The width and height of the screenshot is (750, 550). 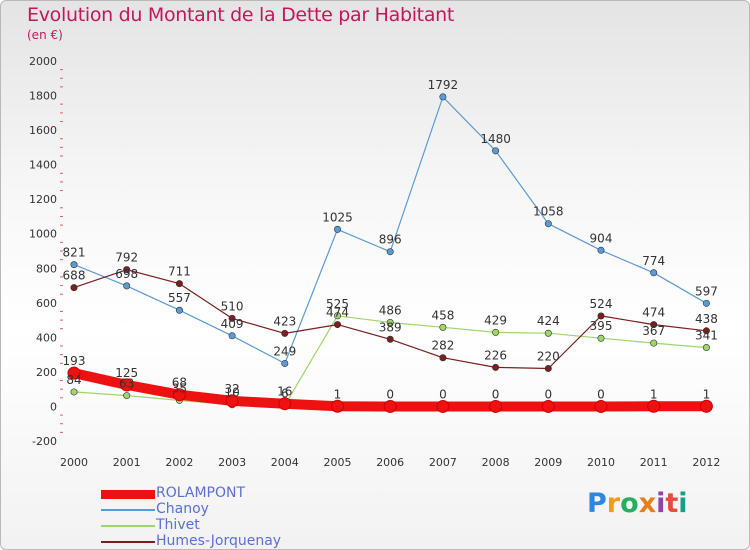 What do you see at coordinates (178, 525) in the screenshot?
I see `legend-label: Thivet` at bounding box center [178, 525].